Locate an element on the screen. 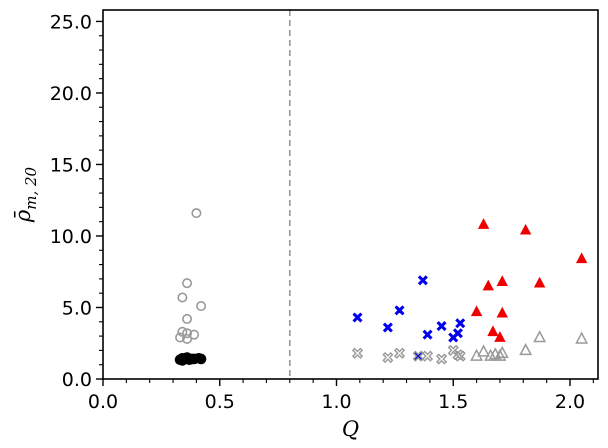 The width and height of the screenshot is (608, 448). x-axis-ticks: 0.0 0.5 1.0 1.5 2.0 is located at coordinates (341, 396).